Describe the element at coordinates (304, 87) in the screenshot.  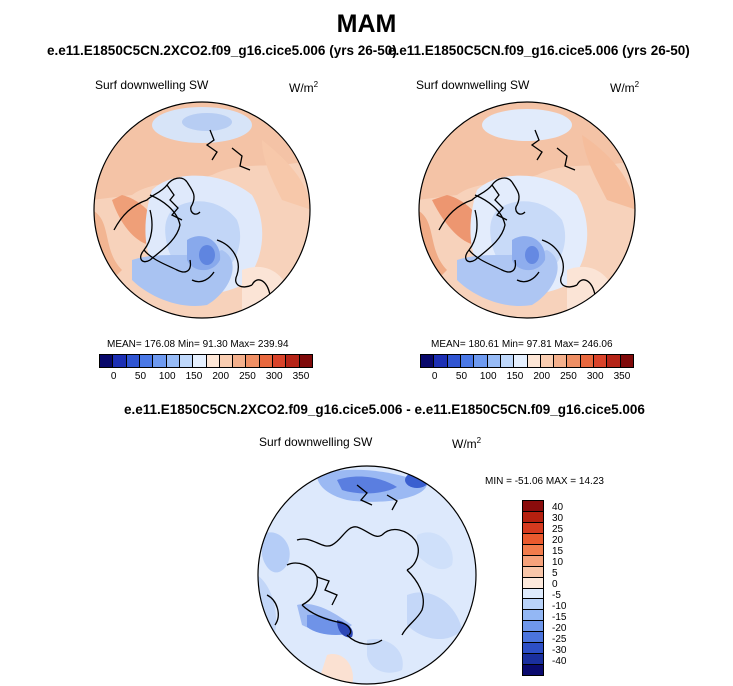
I see `panel1-units: W/m2` at that location.